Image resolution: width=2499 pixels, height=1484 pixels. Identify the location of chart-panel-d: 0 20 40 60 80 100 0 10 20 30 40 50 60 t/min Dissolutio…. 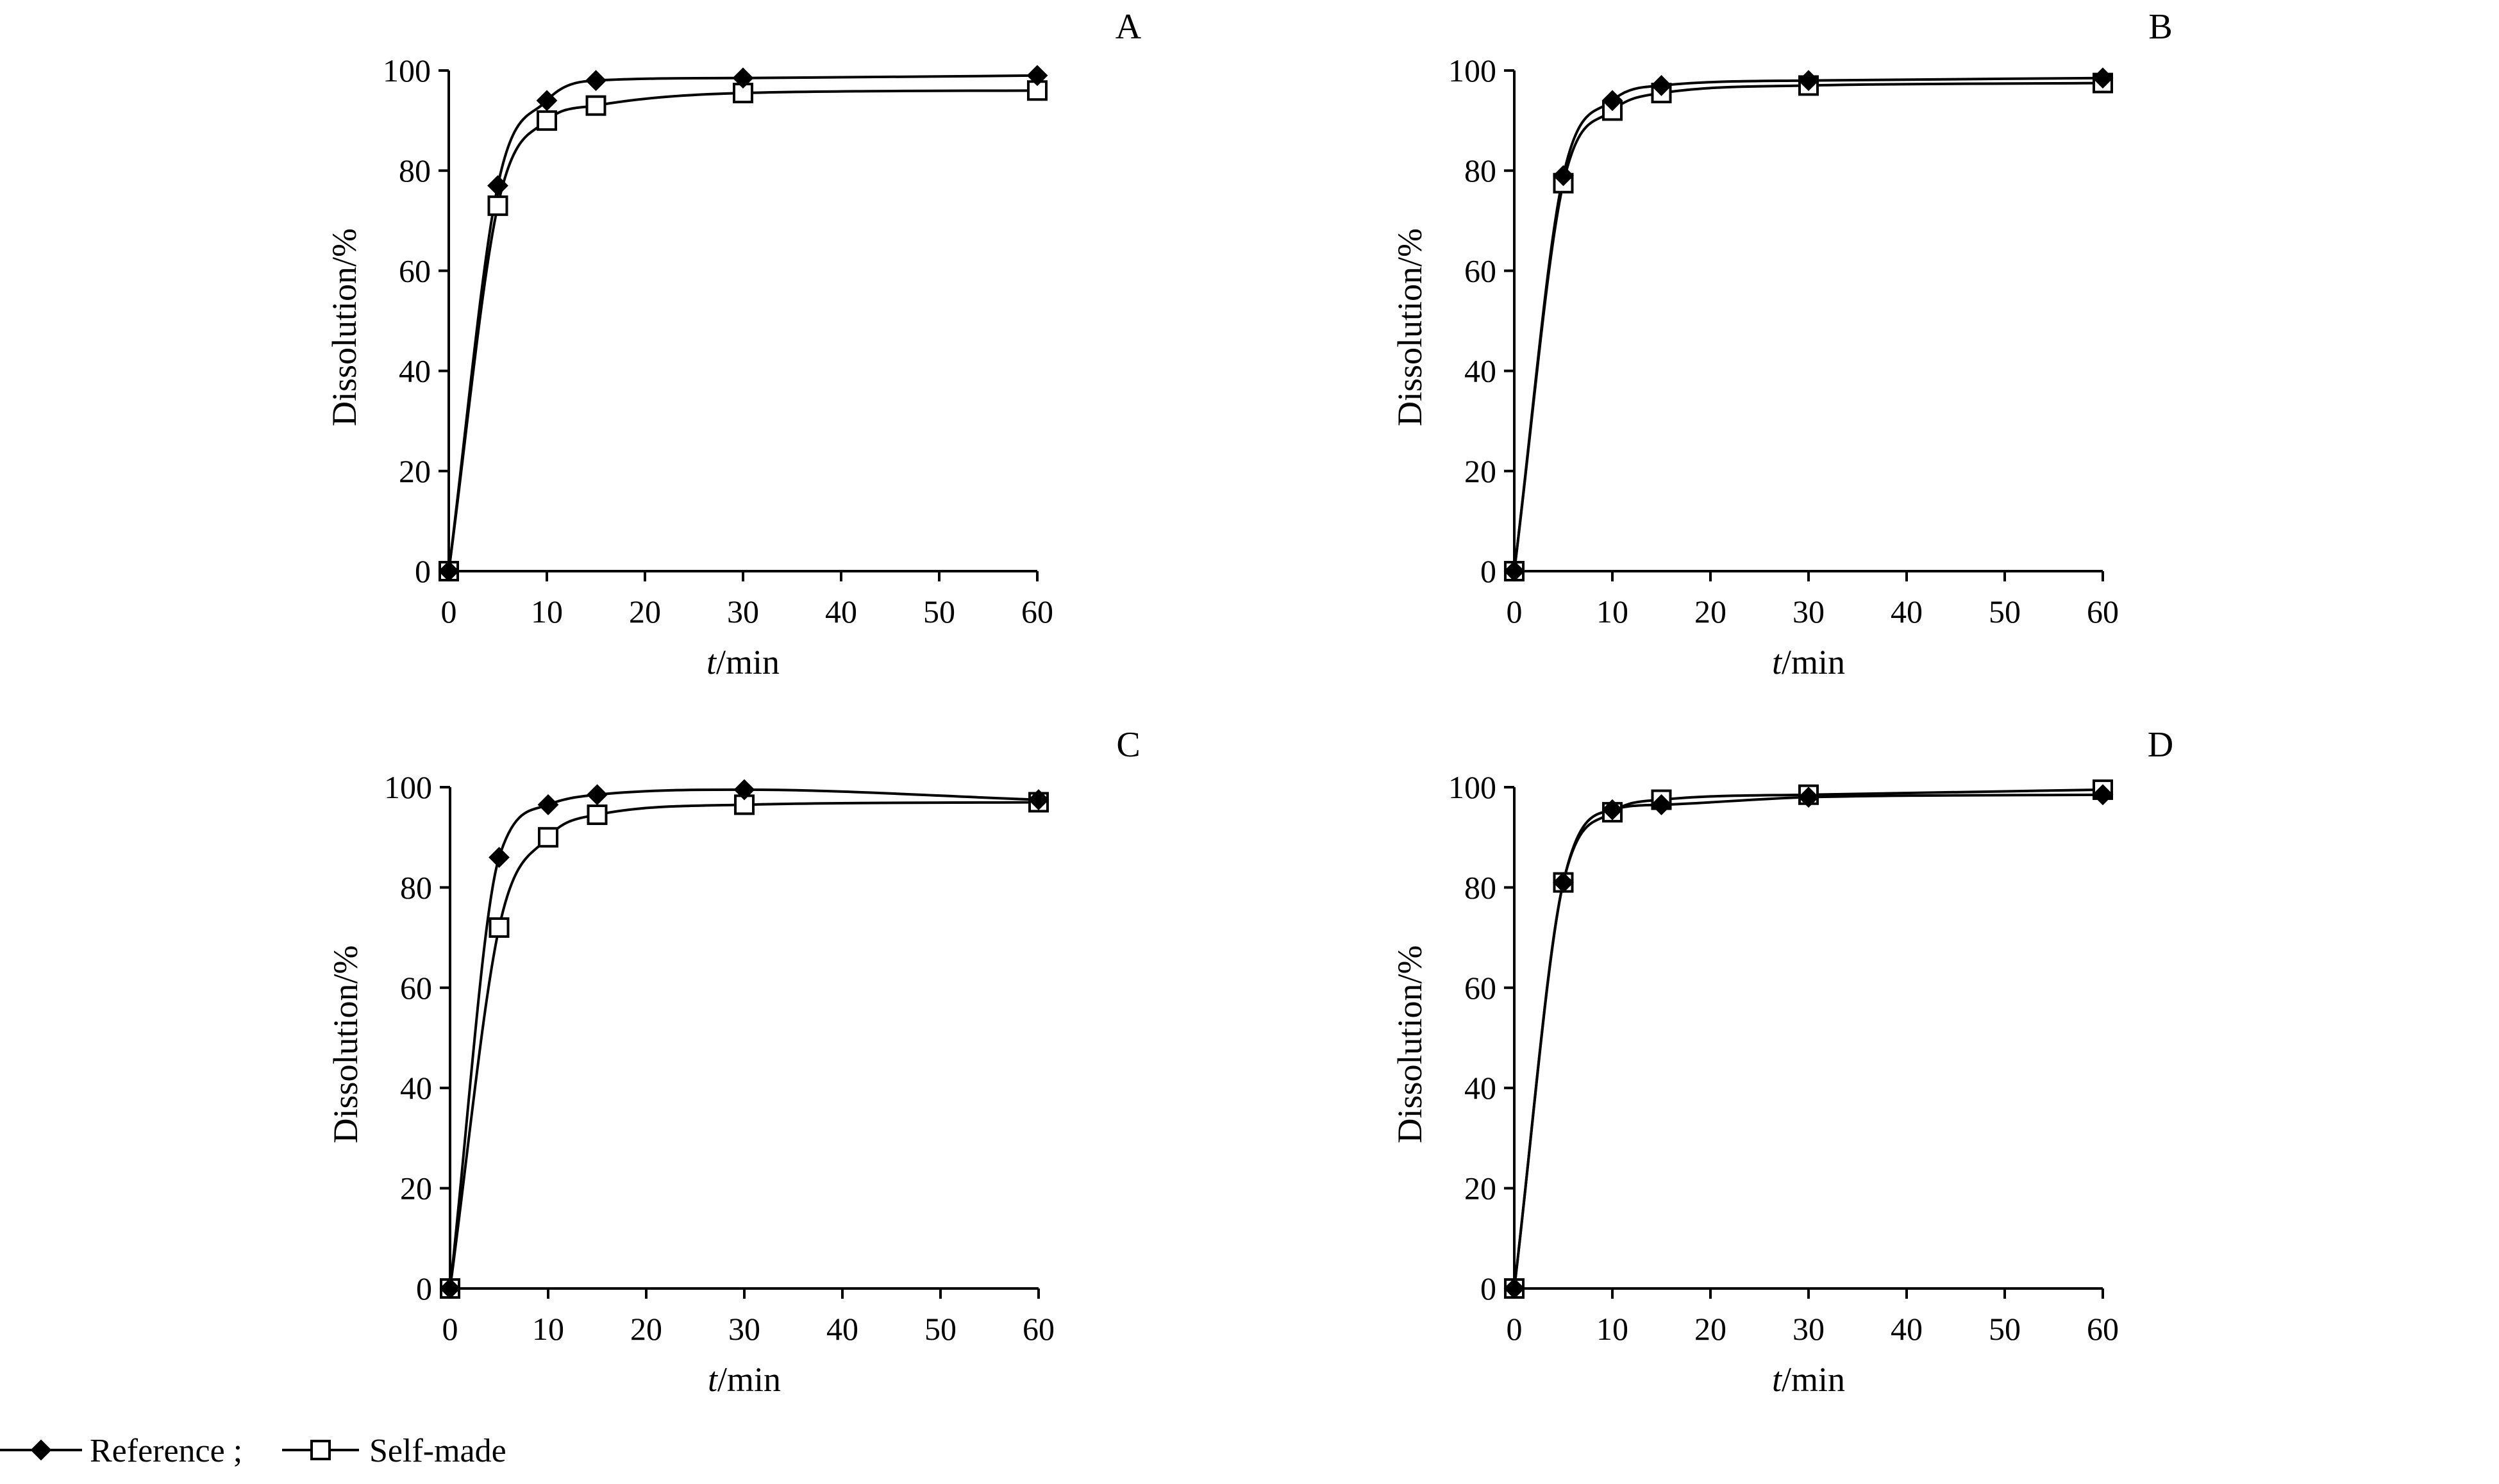
(1782, 1062).